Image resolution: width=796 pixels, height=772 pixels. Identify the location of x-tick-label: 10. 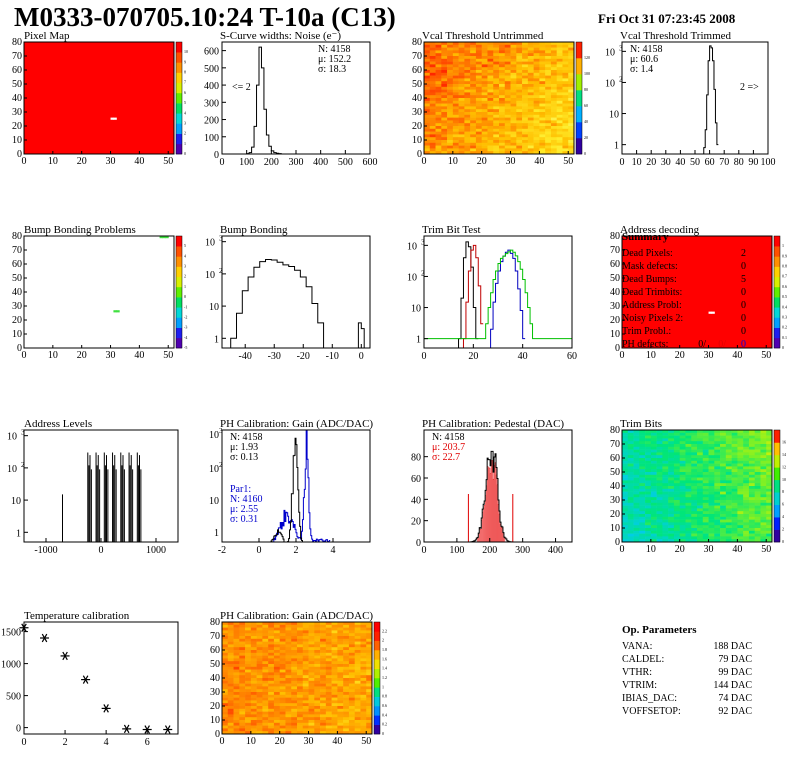
(53, 161).